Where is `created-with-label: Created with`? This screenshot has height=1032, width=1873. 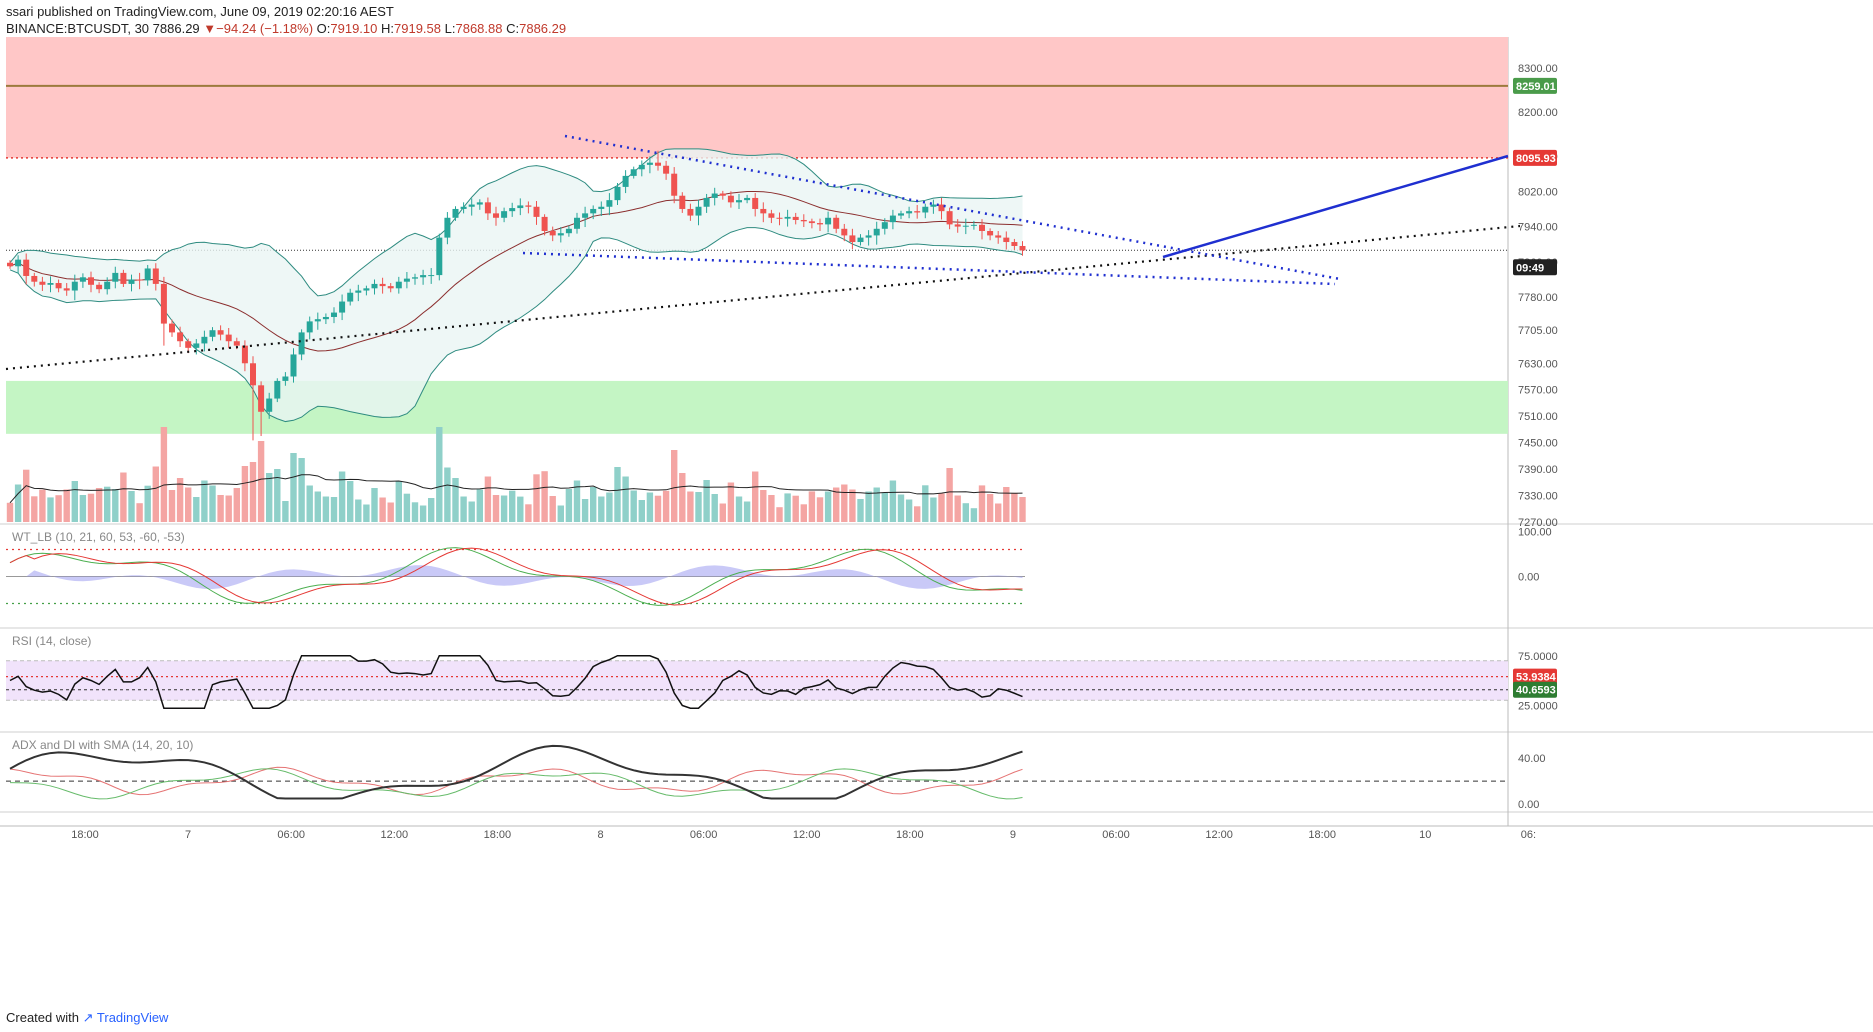 created-with-label: Created with is located at coordinates (42, 1017).